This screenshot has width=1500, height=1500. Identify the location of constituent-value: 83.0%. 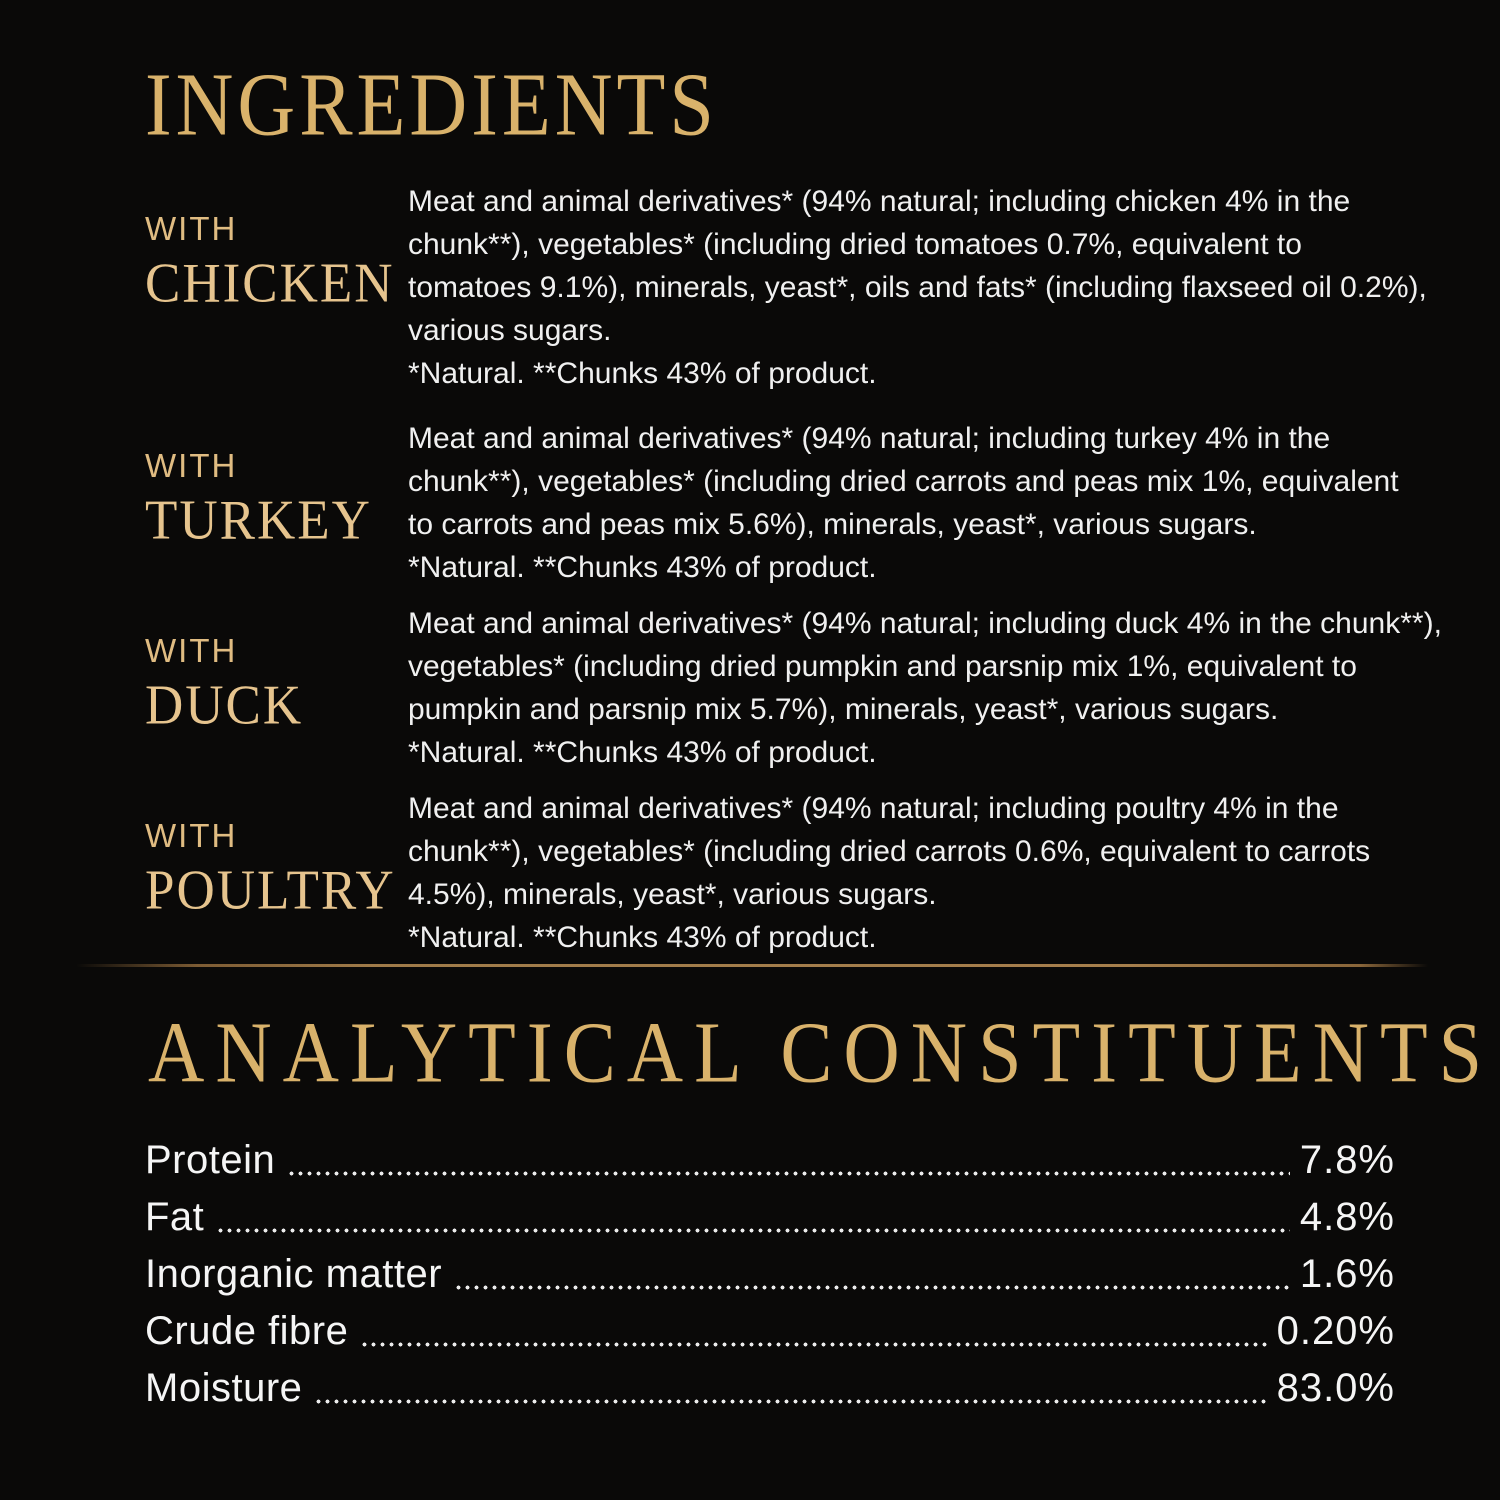
(1335, 1388).